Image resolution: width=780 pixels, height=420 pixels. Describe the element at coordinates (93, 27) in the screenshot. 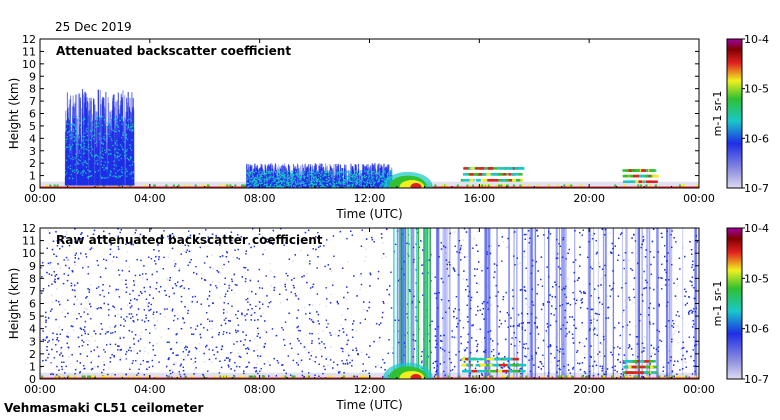

I see `date-label: 25 Dec 2019` at that location.